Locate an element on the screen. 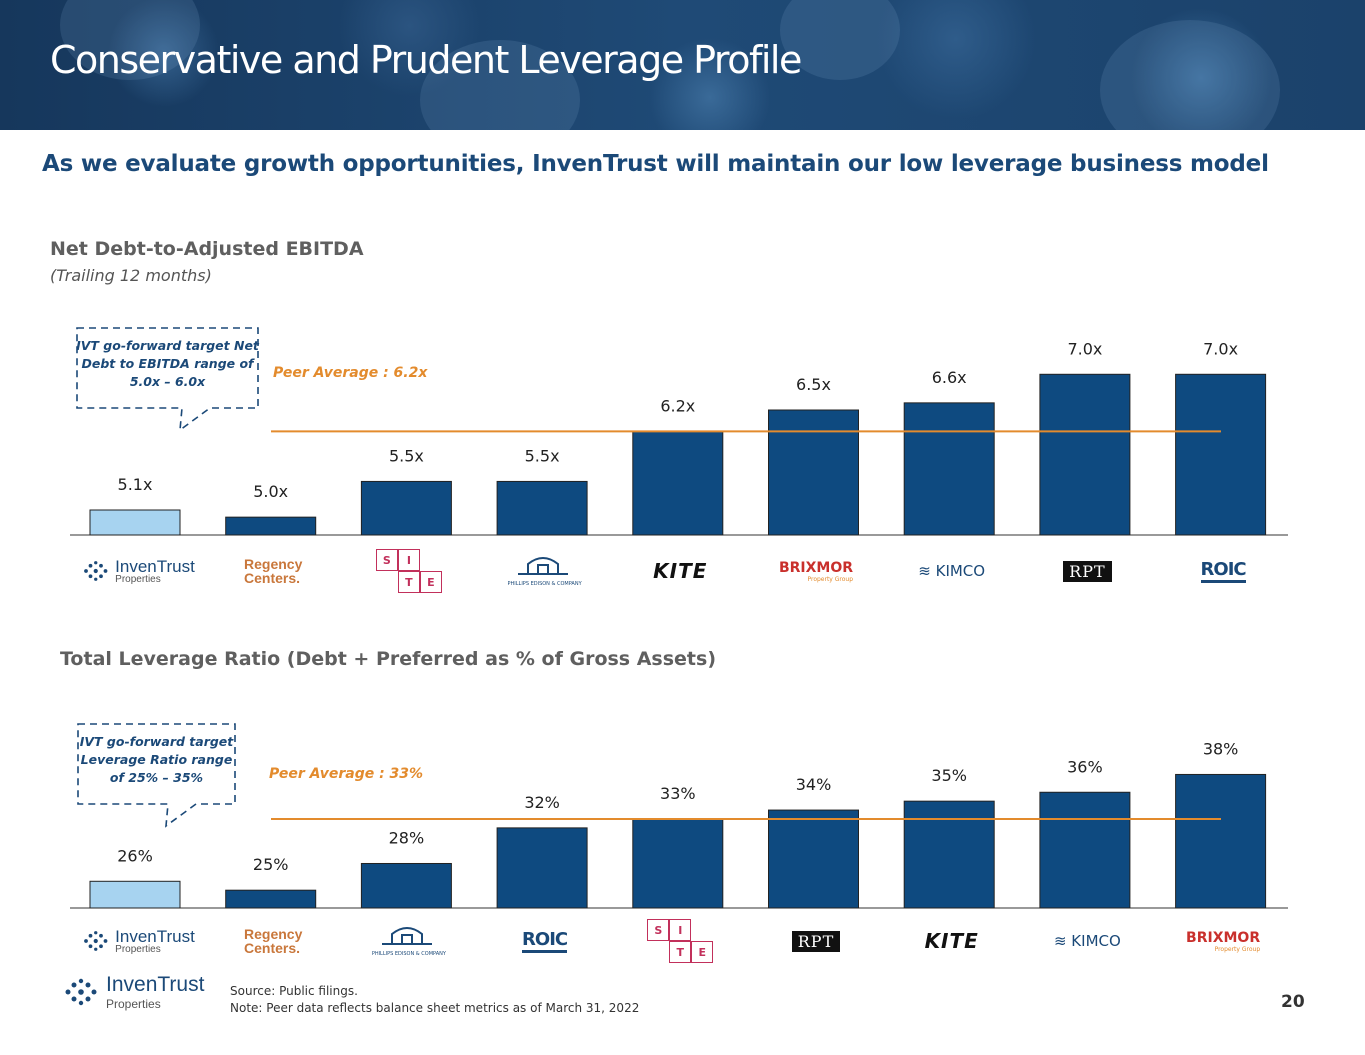  logos1-slot-6: BRIXMOR Property Group is located at coordinates (816, 571).